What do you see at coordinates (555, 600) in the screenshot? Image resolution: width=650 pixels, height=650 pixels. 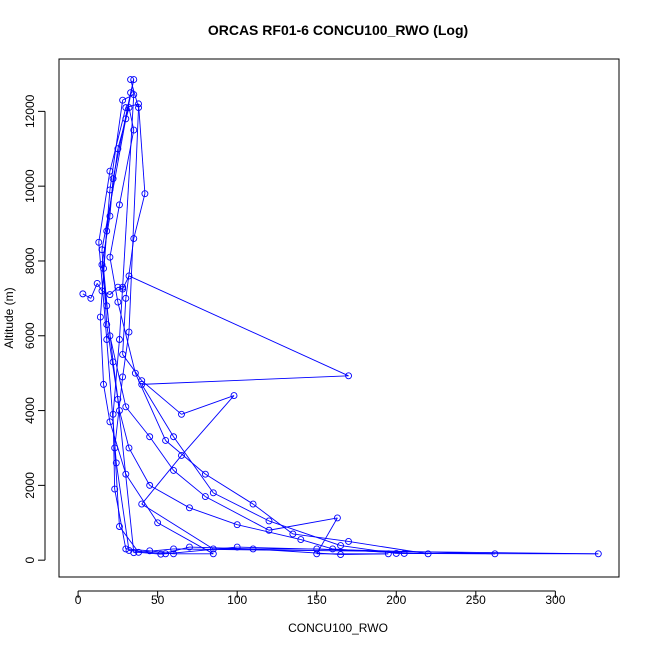 I see `x-tick-label: 300` at bounding box center [555, 600].